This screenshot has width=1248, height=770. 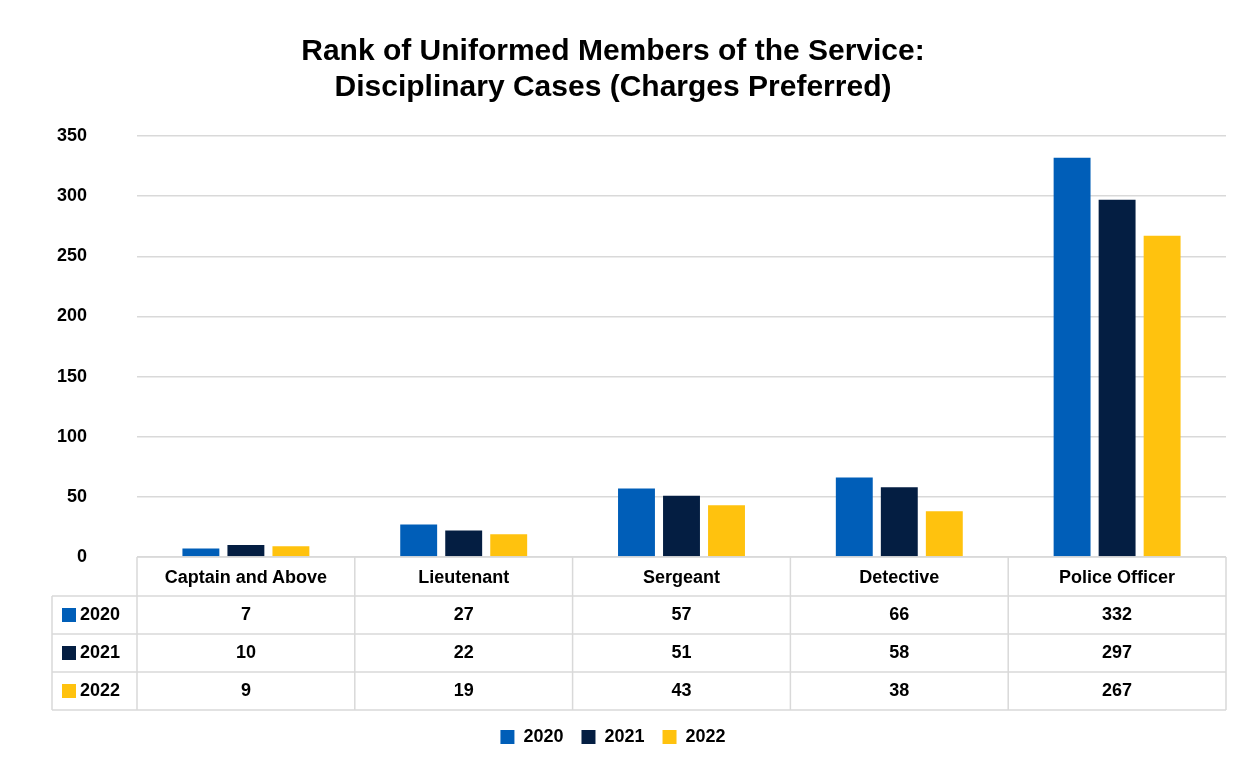 I want to click on data-label: 38, so click(x=899, y=689).